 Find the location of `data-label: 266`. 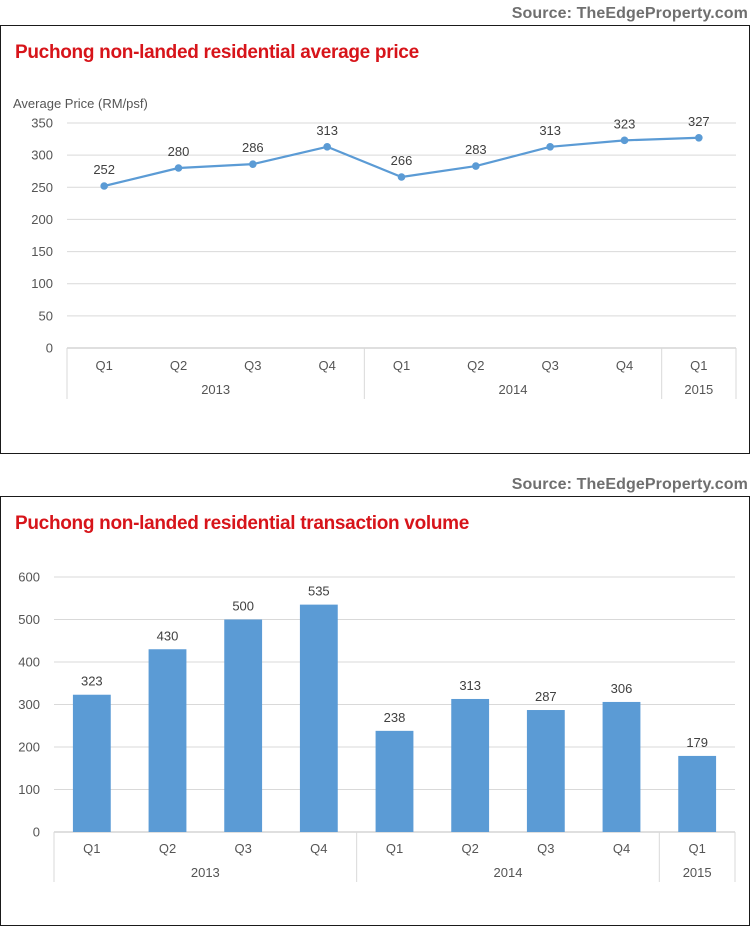

data-label: 266 is located at coordinates (402, 160).